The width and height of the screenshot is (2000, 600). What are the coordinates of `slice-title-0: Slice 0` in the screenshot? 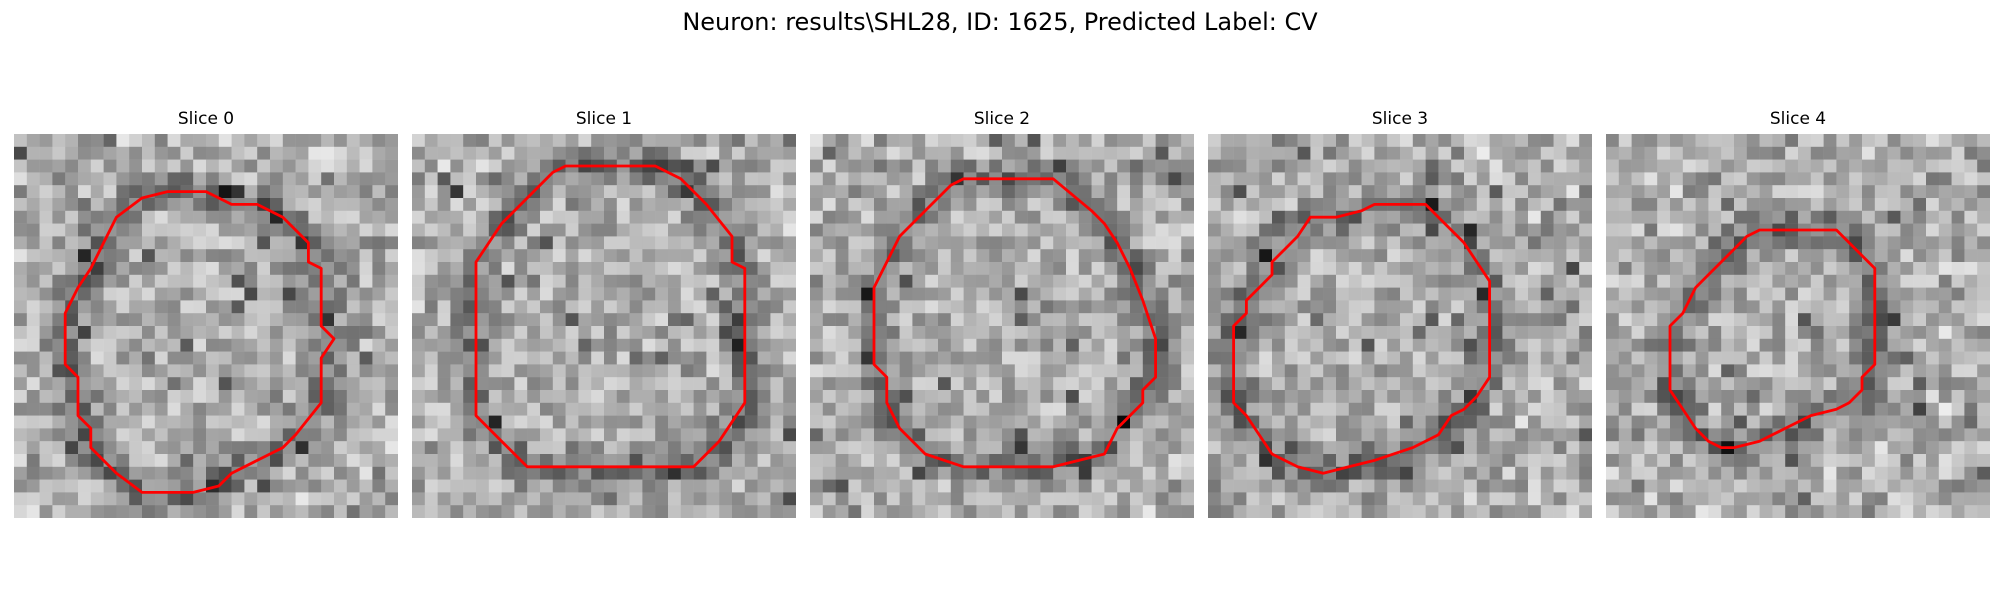 It's located at (206, 119).